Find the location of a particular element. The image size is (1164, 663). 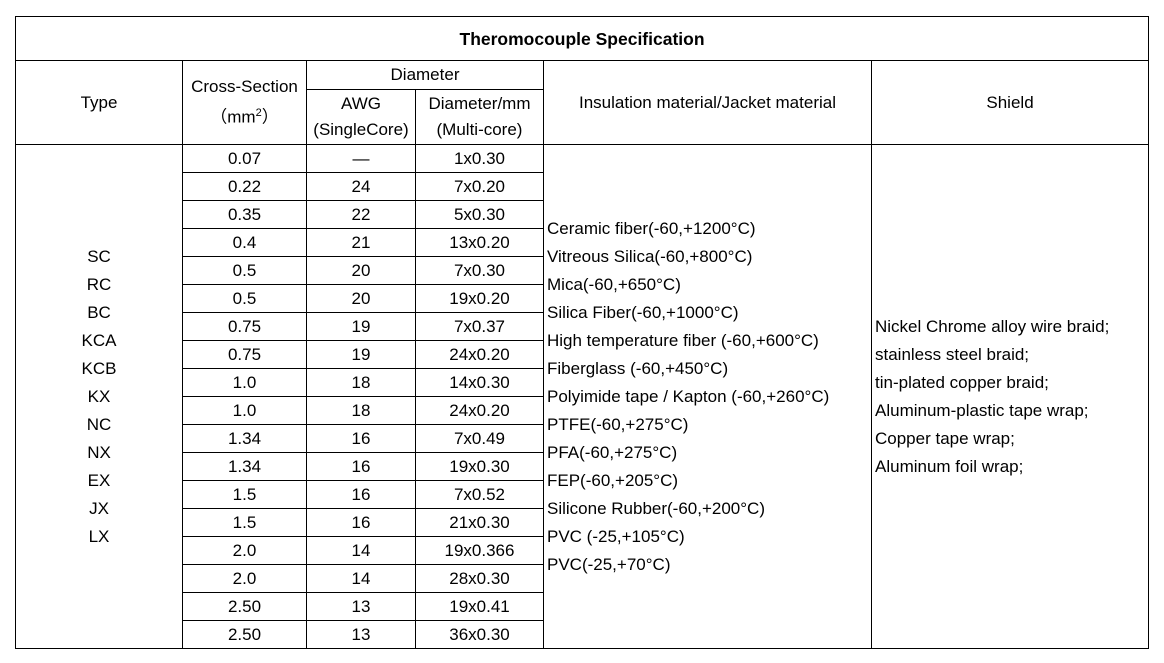

table-row: 2.50 13 19x0.41 is located at coordinates (582, 606).